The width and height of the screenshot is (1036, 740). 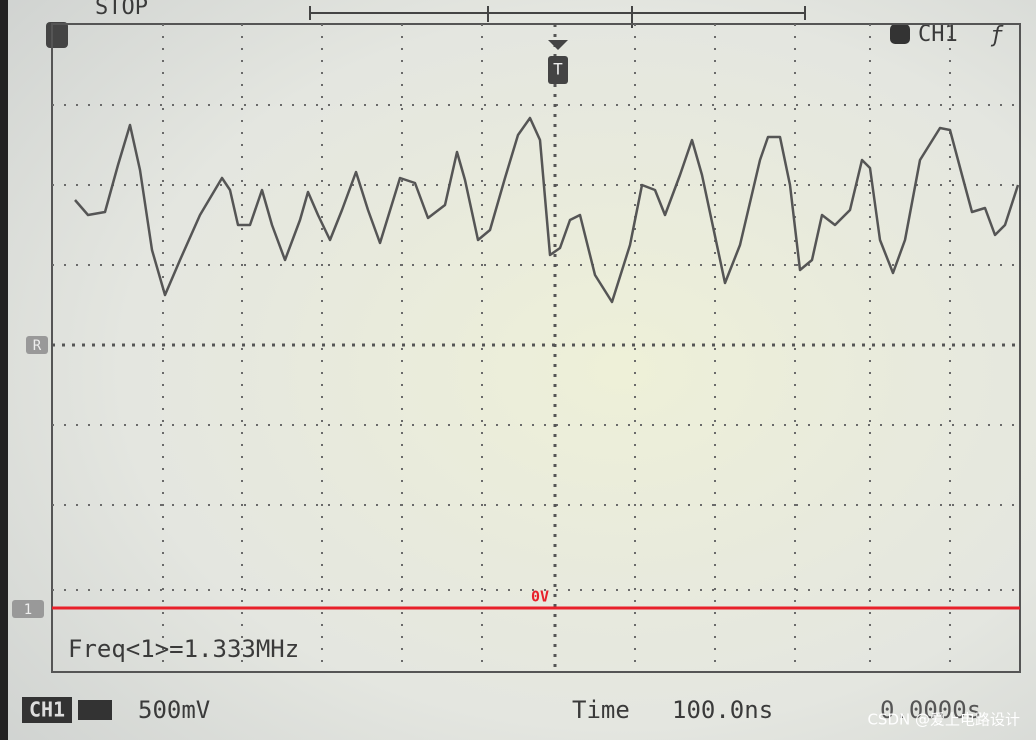 I want to click on menu-icon, so click(x=57, y=35).